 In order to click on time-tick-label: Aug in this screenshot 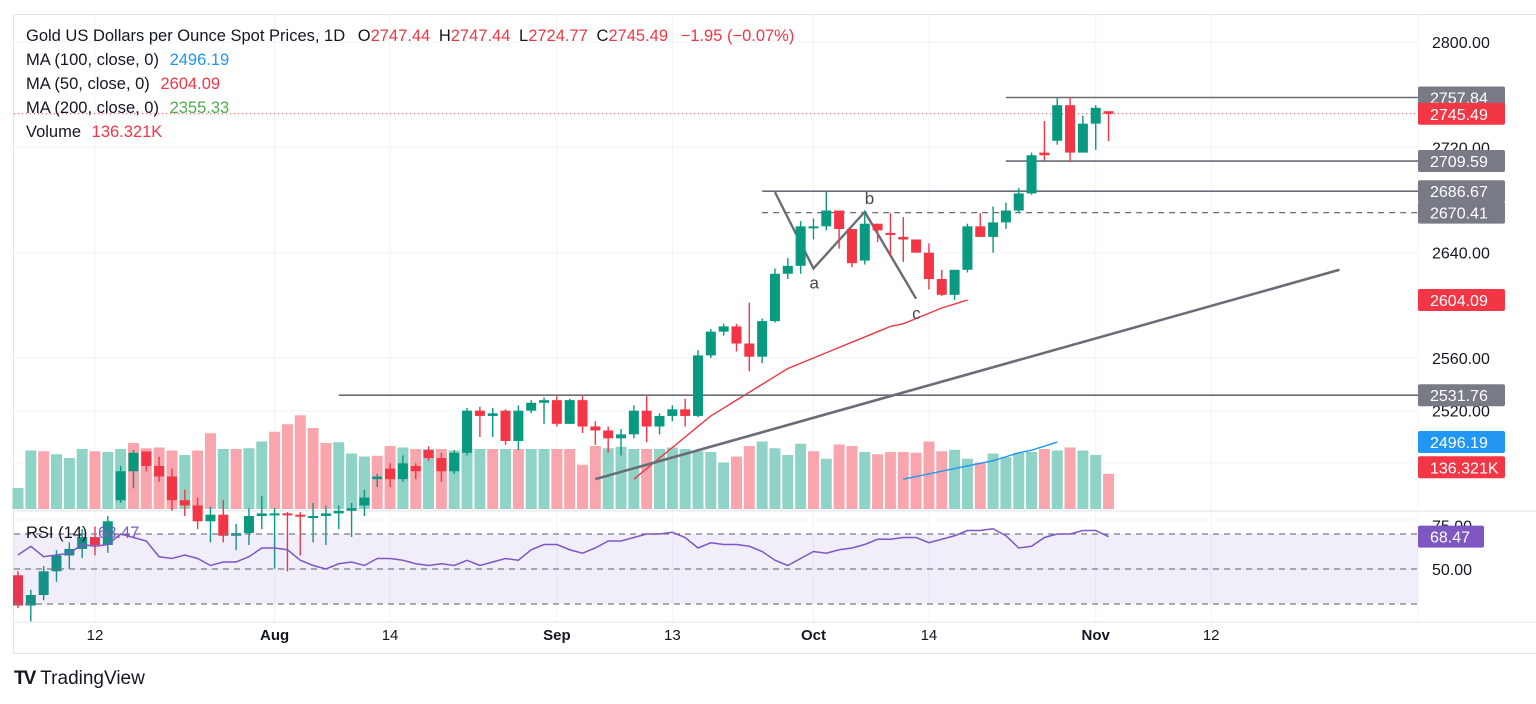, I will do `click(274, 635)`.